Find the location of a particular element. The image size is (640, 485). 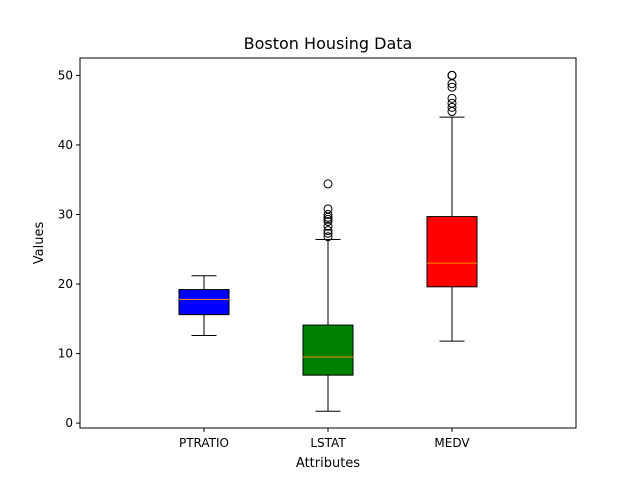

box-ptratio is located at coordinates (204, 305).